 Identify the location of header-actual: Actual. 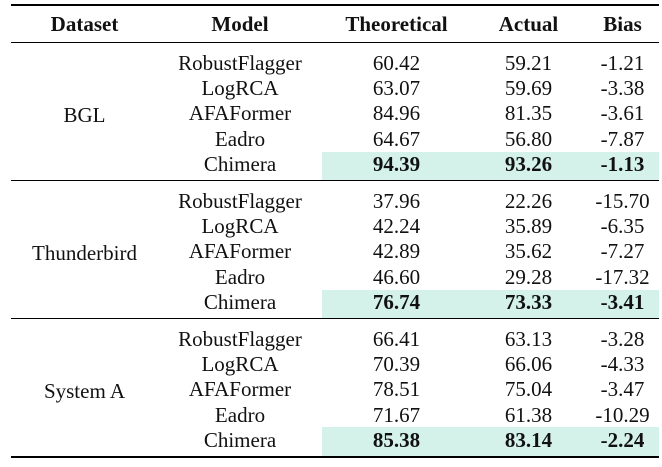
(528, 23).